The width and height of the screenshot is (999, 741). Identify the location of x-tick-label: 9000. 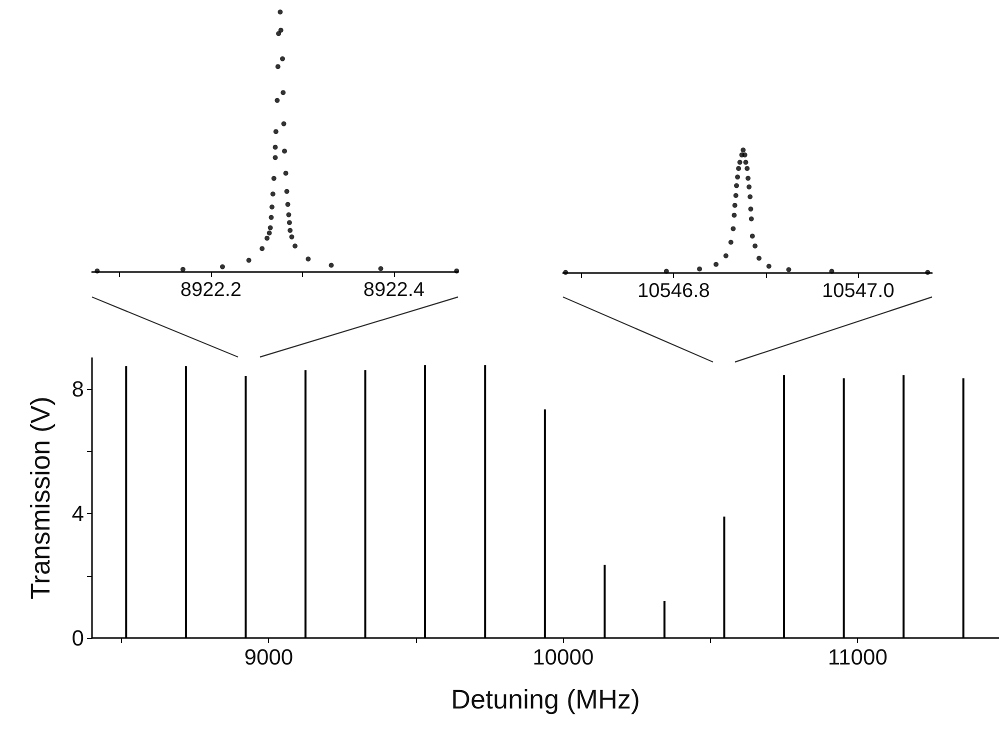
(269, 657).